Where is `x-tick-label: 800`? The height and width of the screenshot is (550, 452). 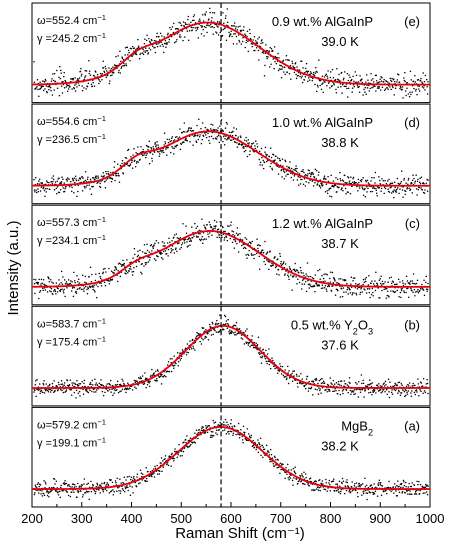
x-tick-label: 800 is located at coordinates (331, 518).